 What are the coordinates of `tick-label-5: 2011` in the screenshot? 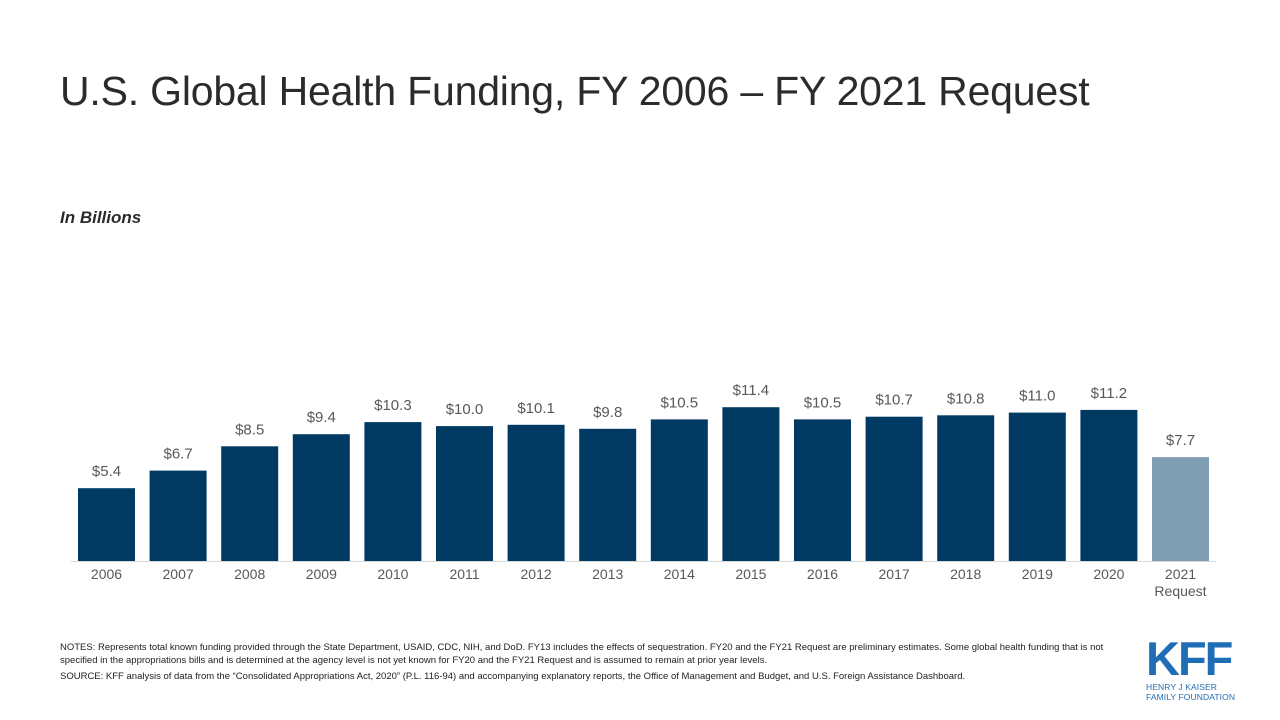 It's located at (464, 574).